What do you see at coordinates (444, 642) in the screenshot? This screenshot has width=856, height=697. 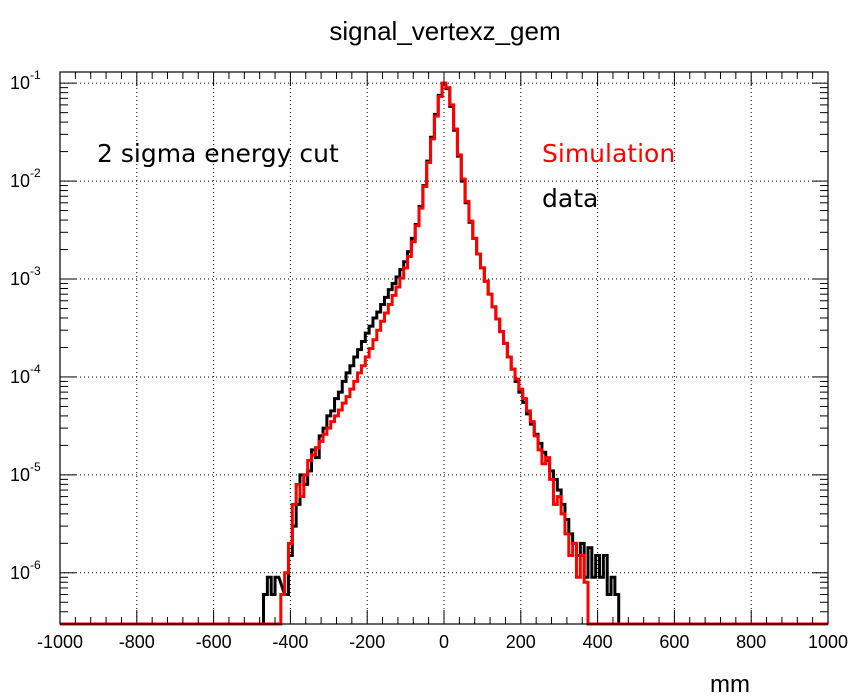 I see `x-tick-label: 0` at bounding box center [444, 642].